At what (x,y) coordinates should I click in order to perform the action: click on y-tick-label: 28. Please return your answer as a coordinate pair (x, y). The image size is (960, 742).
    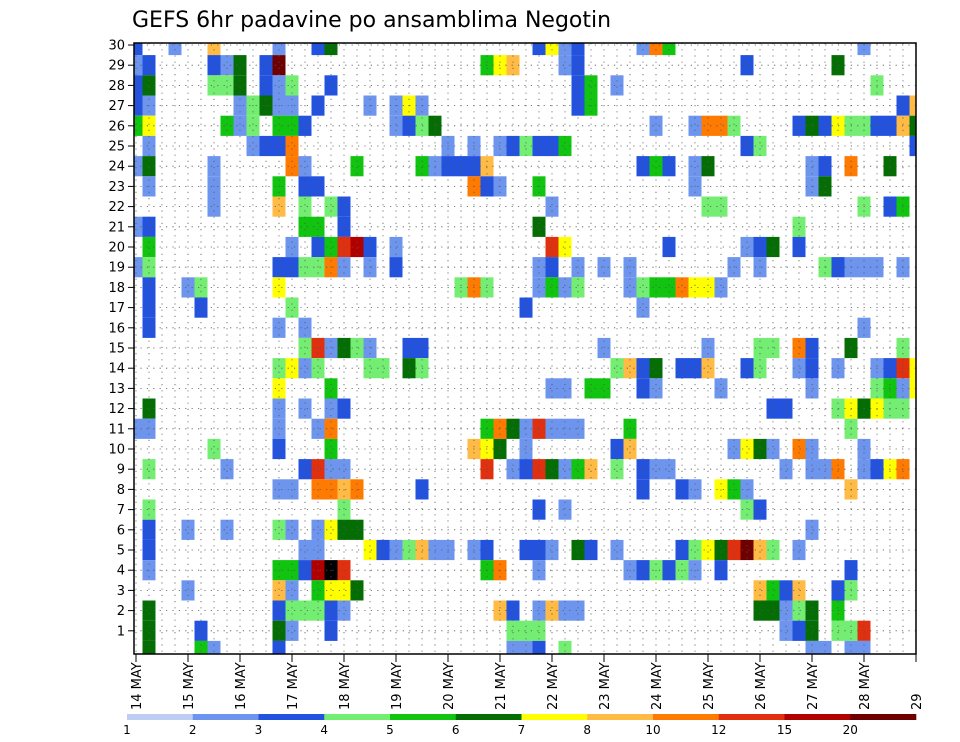
    Looking at the image, I should click on (116, 86).